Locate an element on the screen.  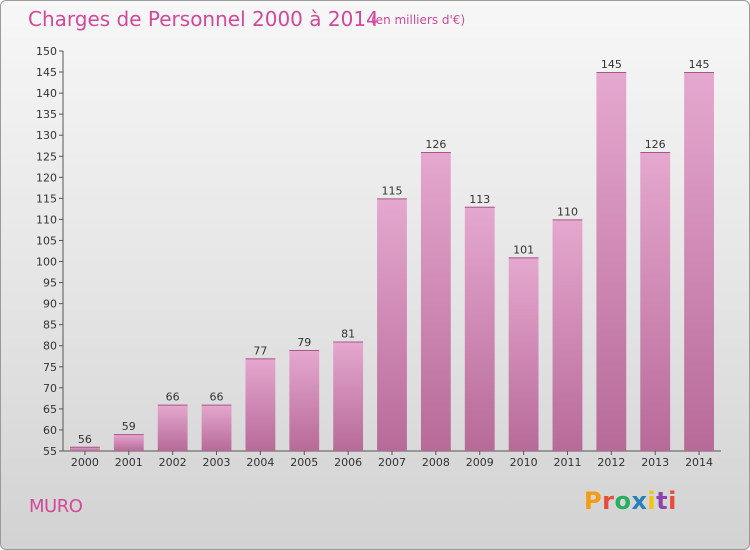
x-tick-label: 2014 is located at coordinates (699, 462).